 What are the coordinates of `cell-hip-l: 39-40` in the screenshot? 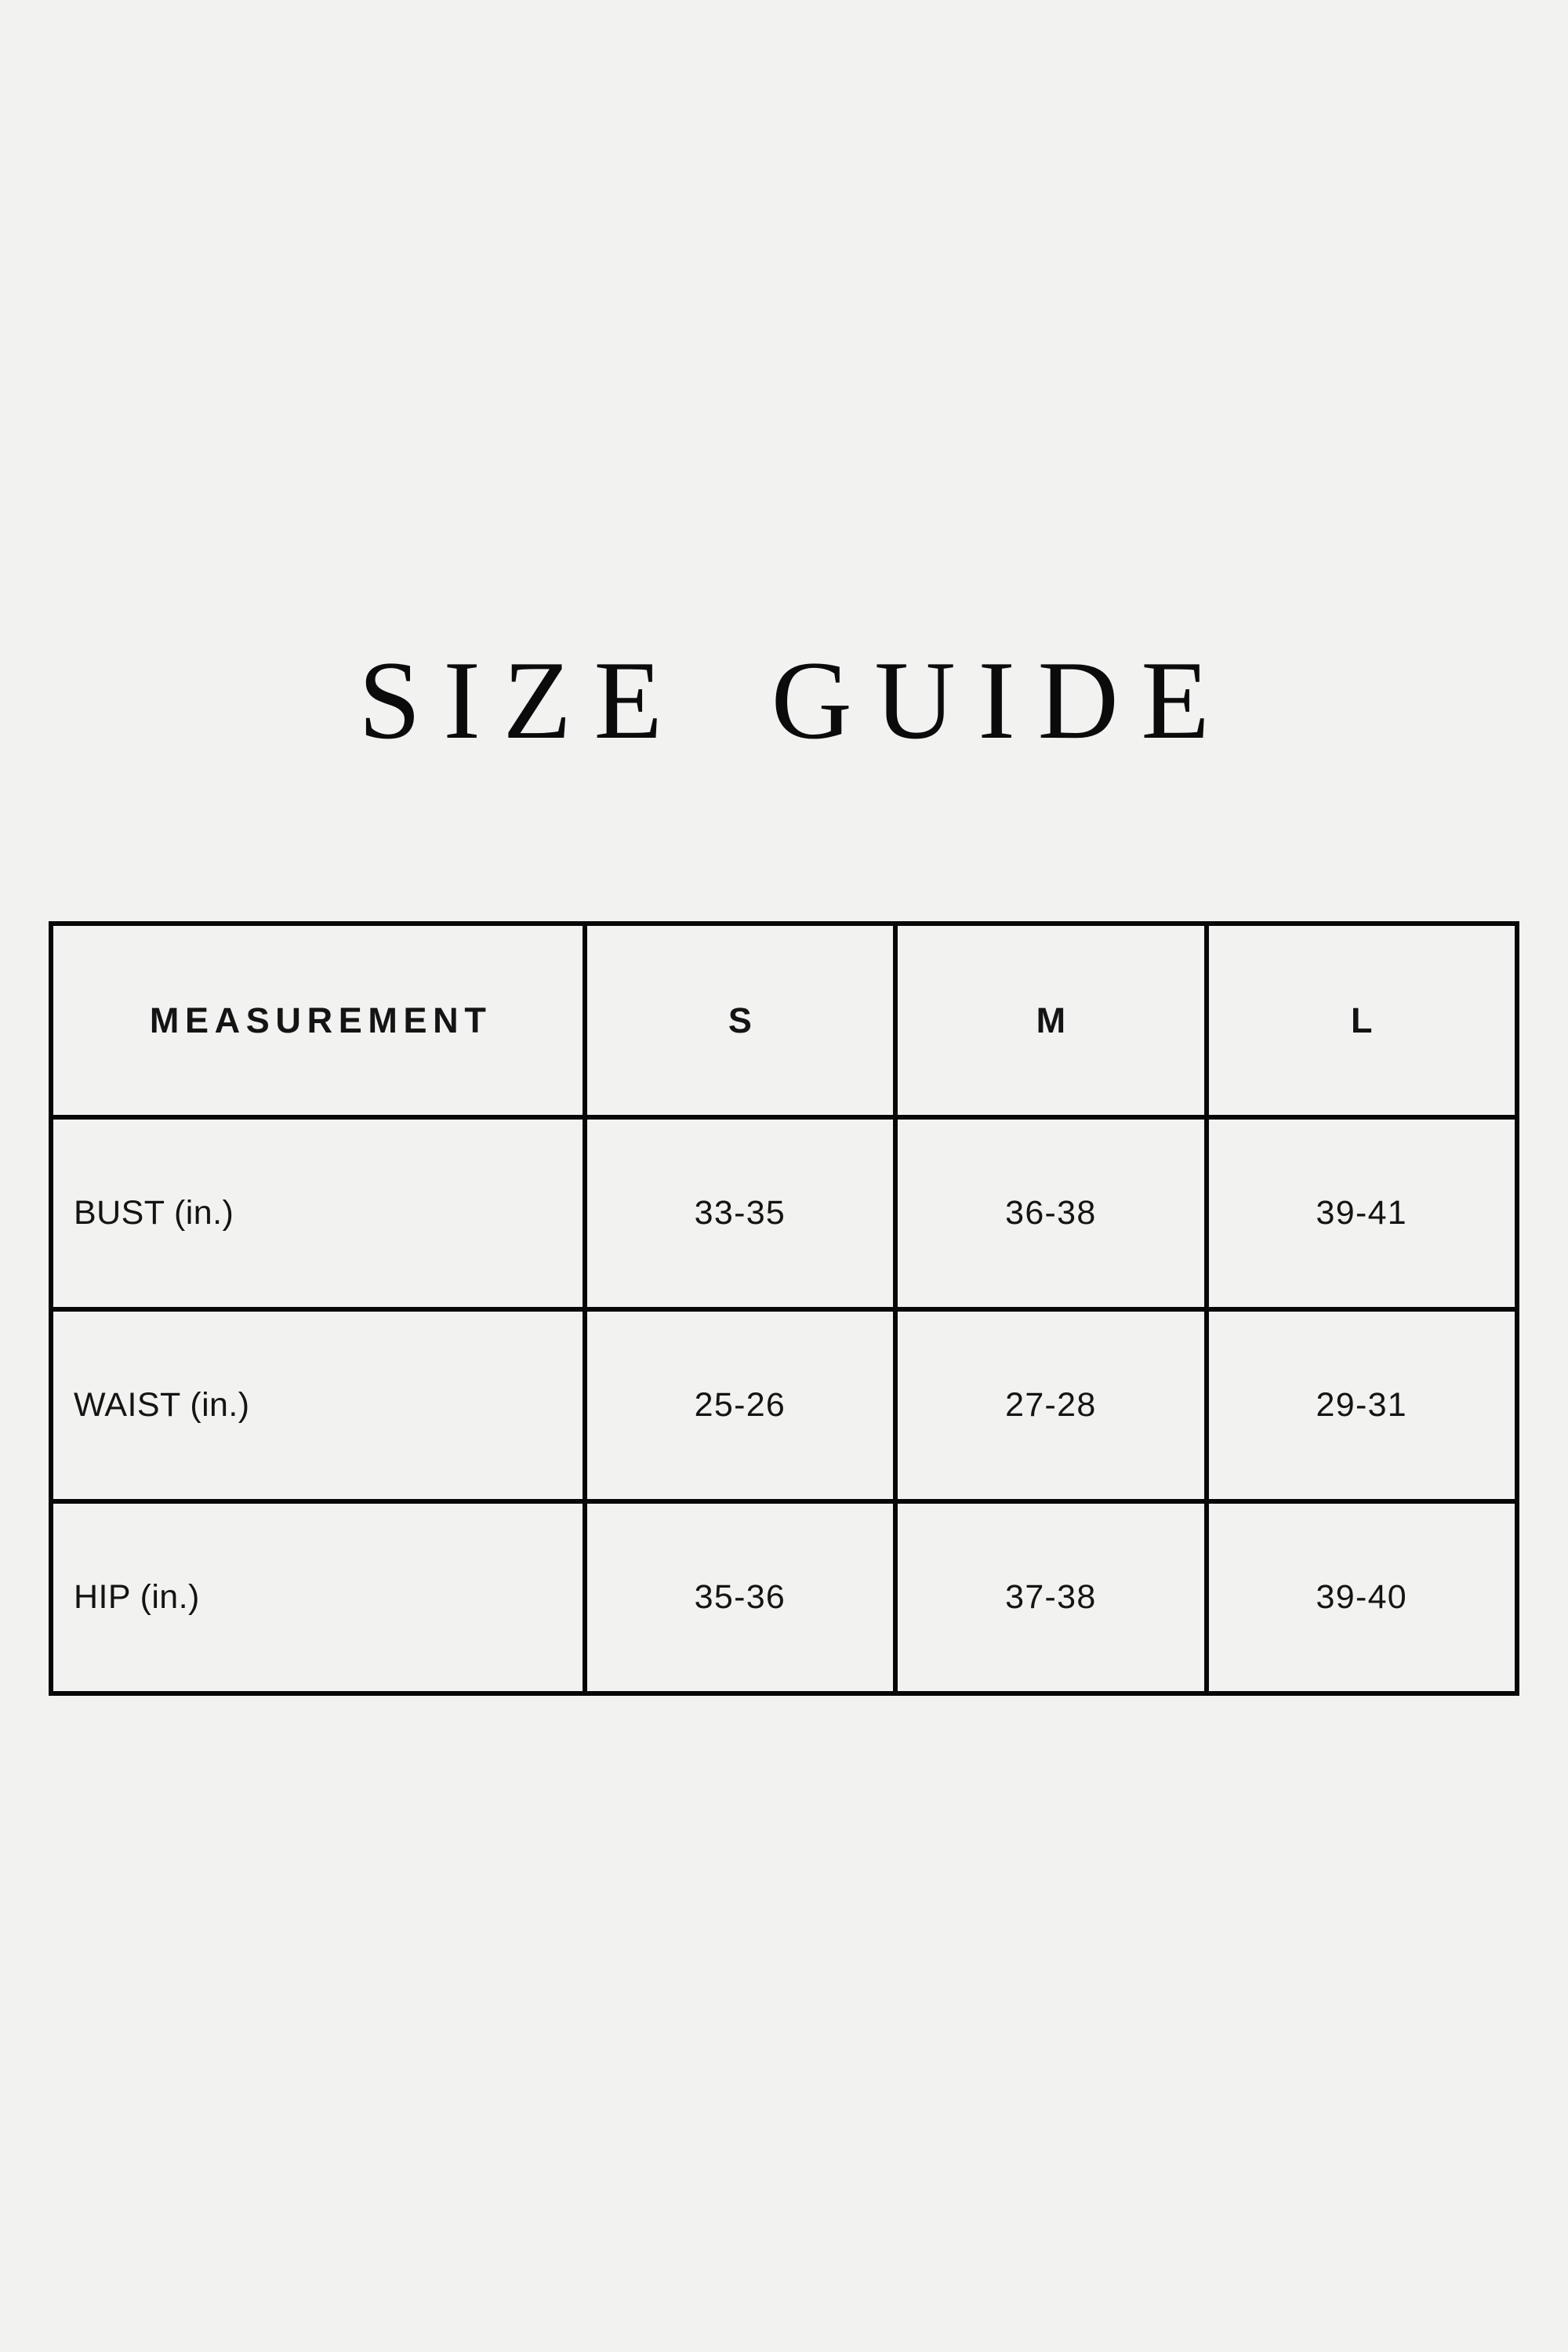 It's located at (1361, 1597).